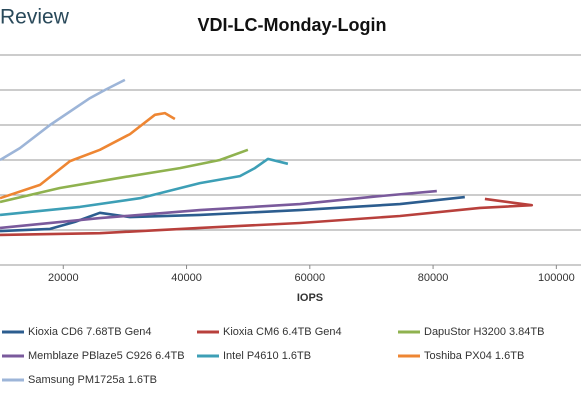 This screenshot has height=401, width=585. I want to click on legend-label: Samsung PM1725a 1.6TB, so click(92, 380).